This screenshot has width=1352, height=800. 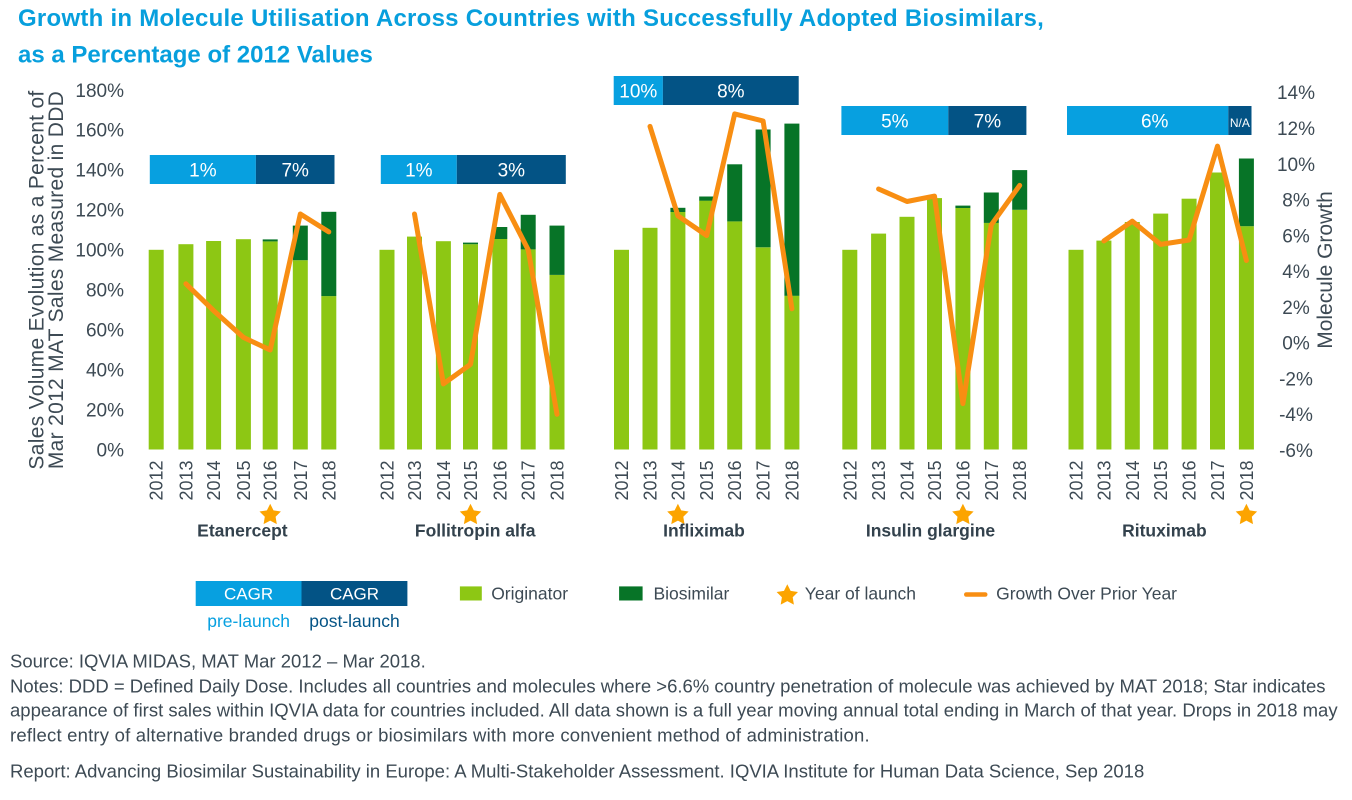 What do you see at coordinates (475, 531) in the screenshot?
I see `svg-text: Follitropin alfa` at bounding box center [475, 531].